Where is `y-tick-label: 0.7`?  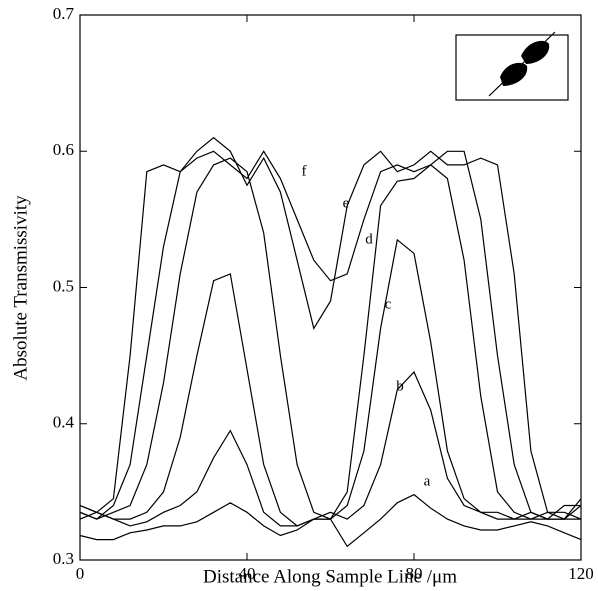 y-tick-label: 0.7 is located at coordinates (64, 13).